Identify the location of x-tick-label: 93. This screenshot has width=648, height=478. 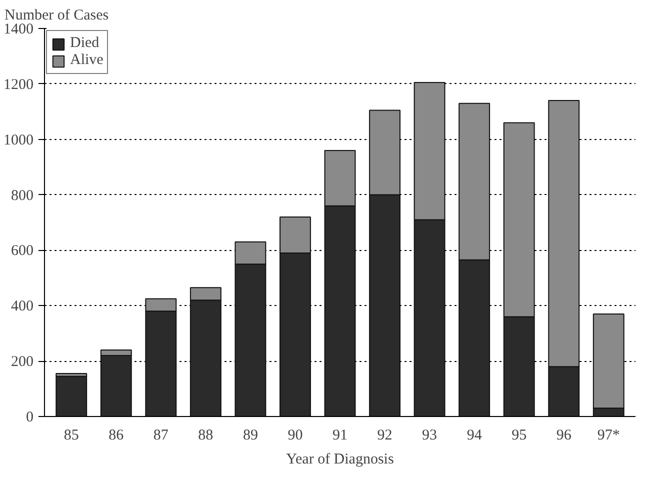
(430, 436).